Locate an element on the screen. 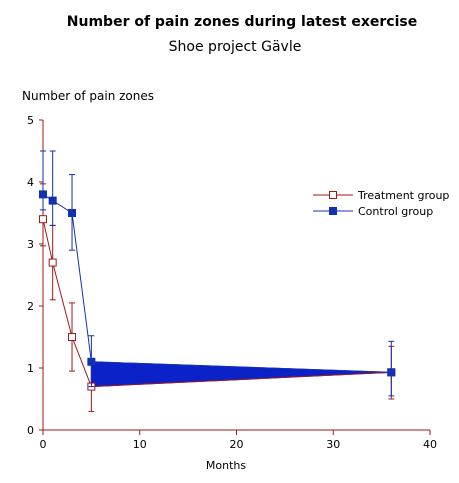  legend-item-0: Treatment group is located at coordinates (381, 195).